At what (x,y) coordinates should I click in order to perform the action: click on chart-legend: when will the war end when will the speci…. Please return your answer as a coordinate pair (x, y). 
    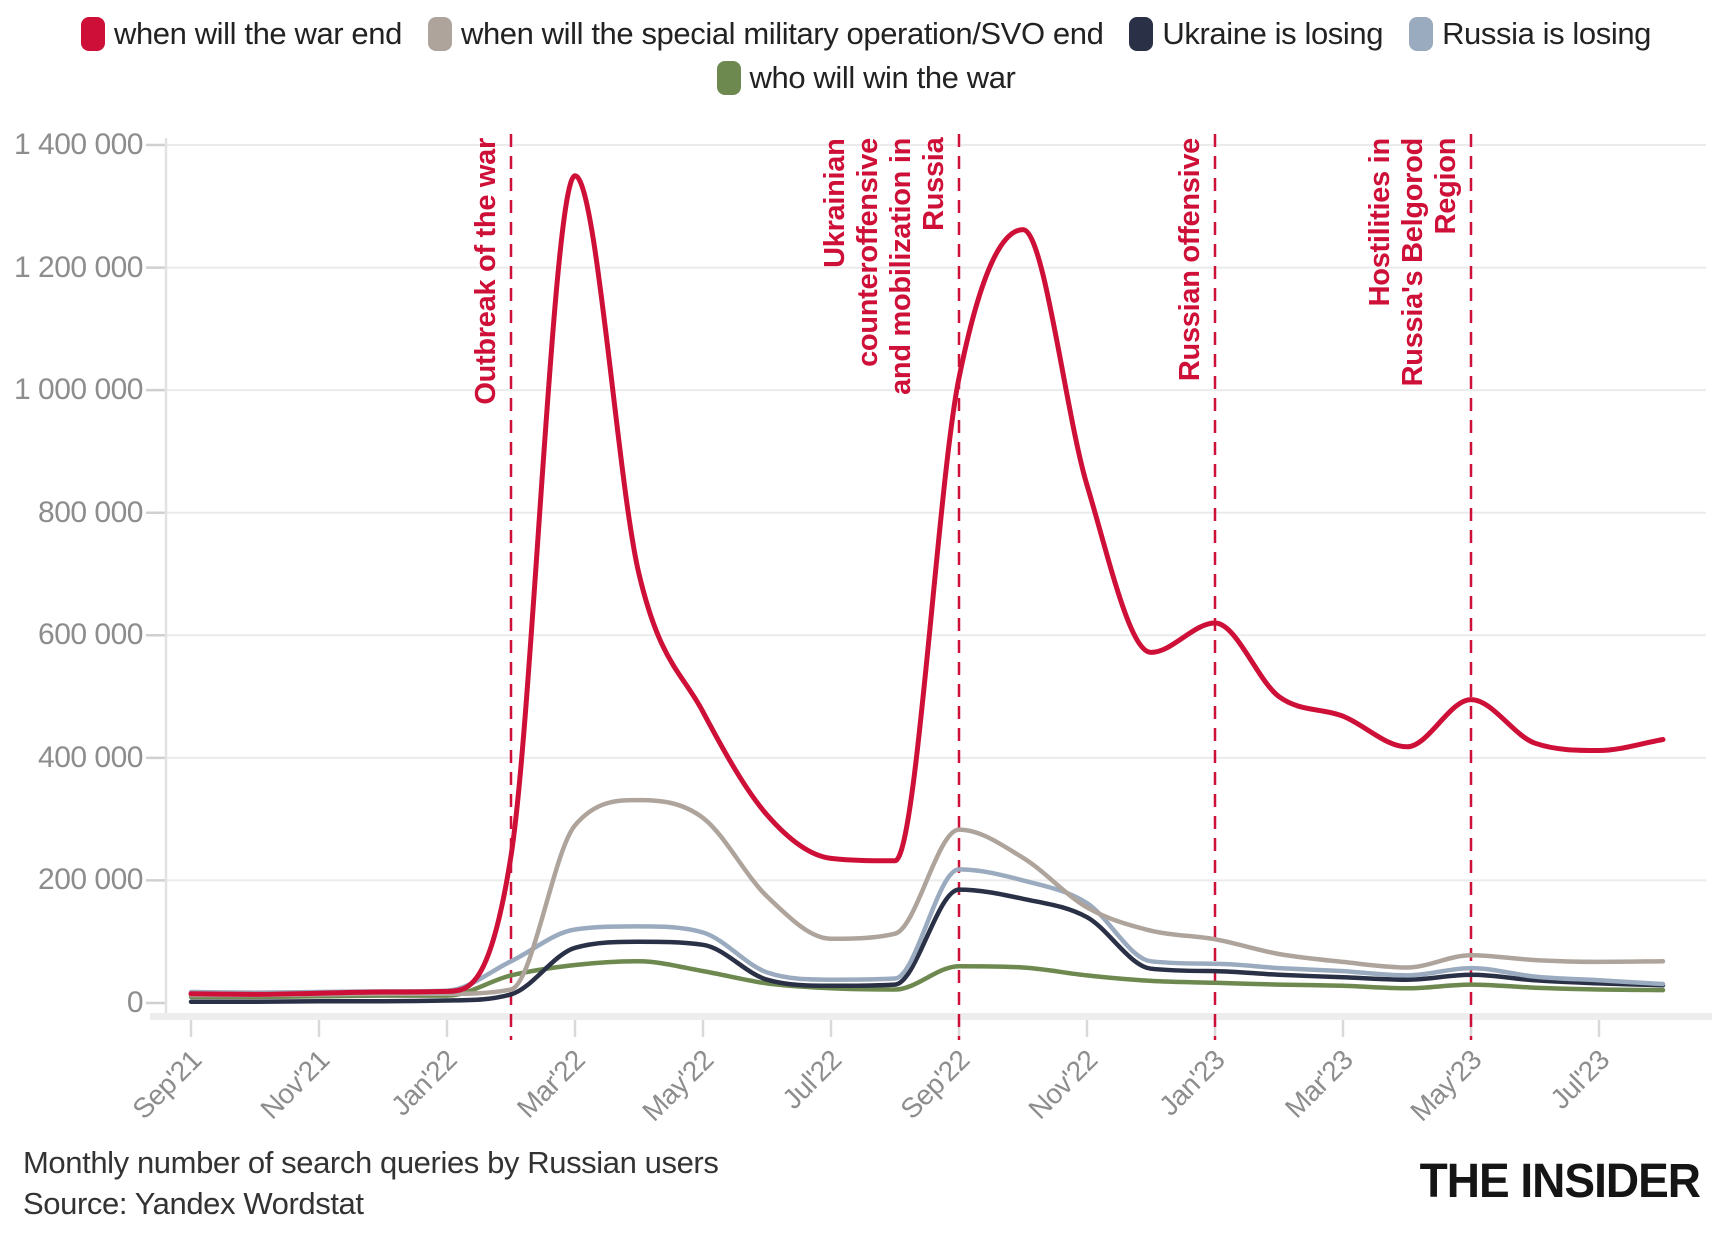
    Looking at the image, I should click on (866, 56).